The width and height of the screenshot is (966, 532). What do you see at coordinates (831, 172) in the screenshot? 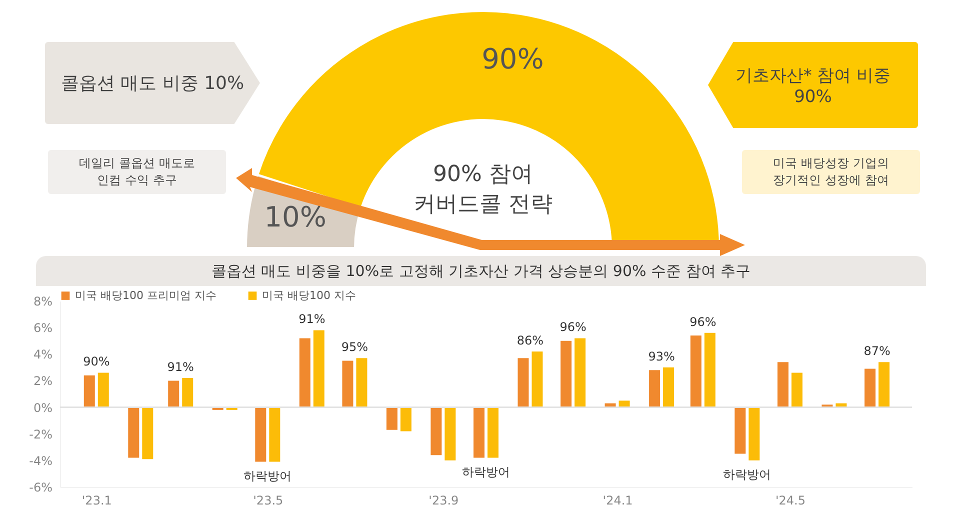
I see `text: 미국 배당성장 기업의 장기적인 성장에 참여` at bounding box center [831, 172].